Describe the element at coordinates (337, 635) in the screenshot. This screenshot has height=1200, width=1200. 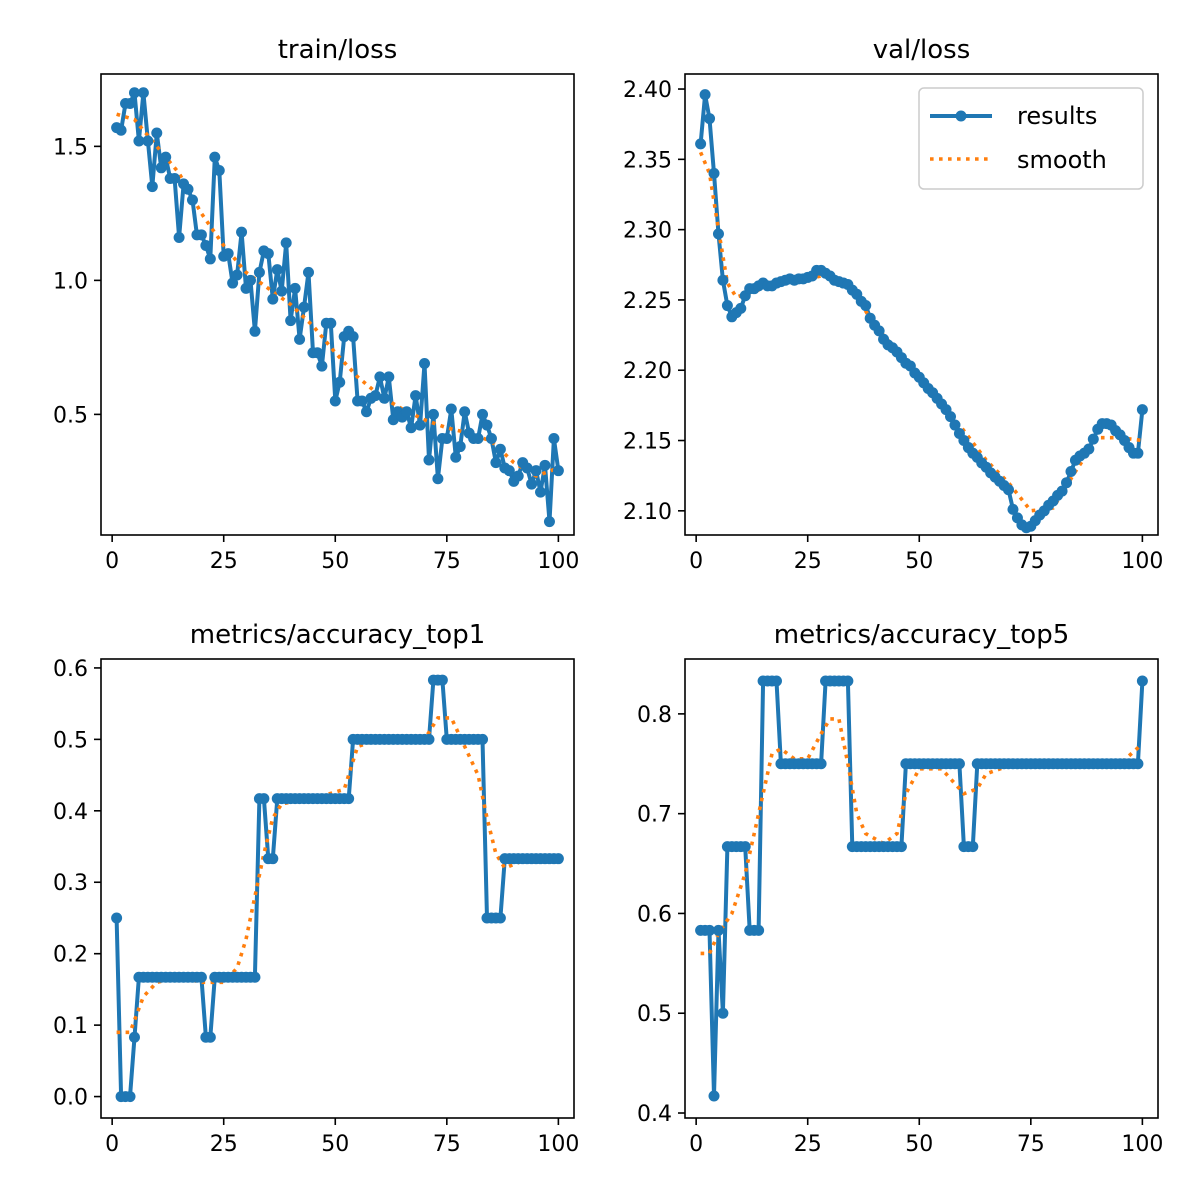
I see `chart-title: metrics/accuracy_top1` at that location.